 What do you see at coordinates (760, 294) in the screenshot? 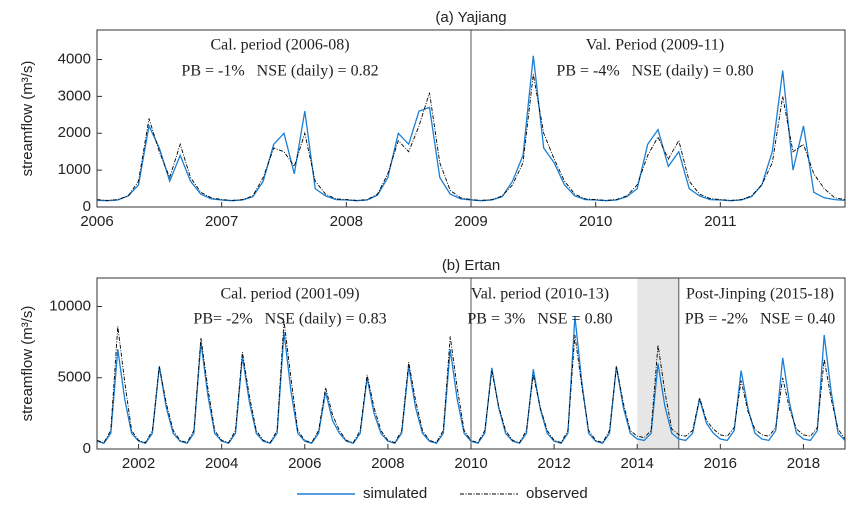
I see `annotation: Post-Jinping (2015-18)` at bounding box center [760, 294].